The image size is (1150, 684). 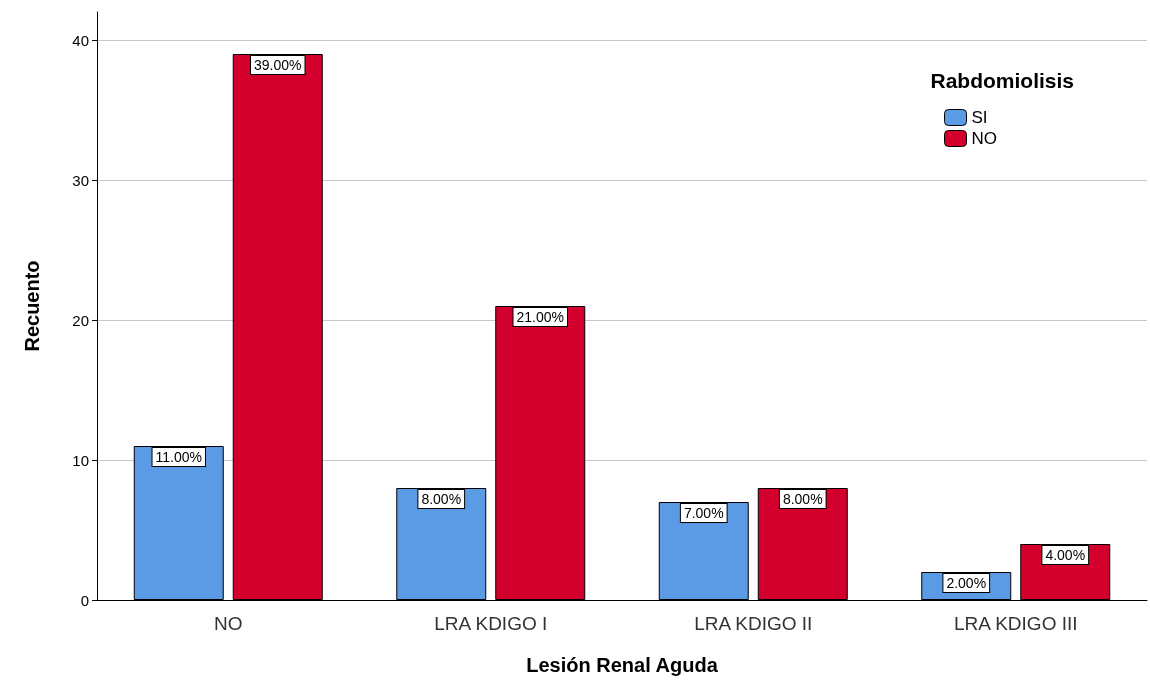 I want to click on y-tick-label: 40, so click(x=80, y=40).